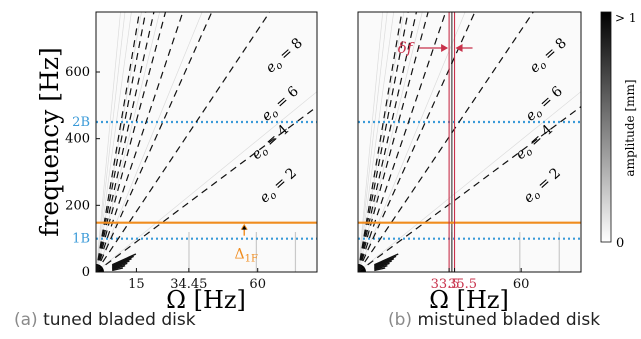 The width and height of the screenshot is (641, 339). I want to click on x-axis-label-a: Ω [Hz], so click(206, 300).